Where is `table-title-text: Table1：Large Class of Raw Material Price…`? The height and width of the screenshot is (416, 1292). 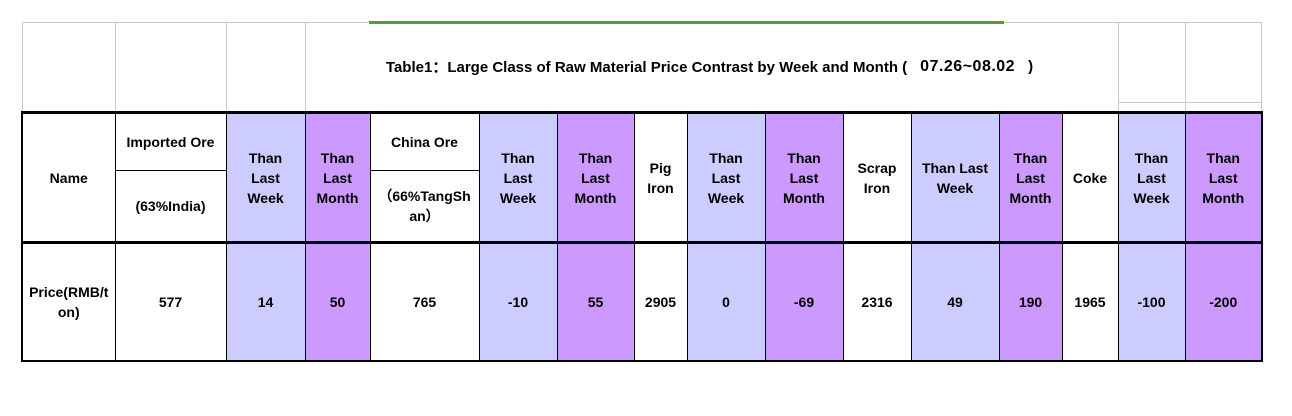
table-title-text: Table1：Large Class of Raw Material Price… is located at coordinates (646, 67).